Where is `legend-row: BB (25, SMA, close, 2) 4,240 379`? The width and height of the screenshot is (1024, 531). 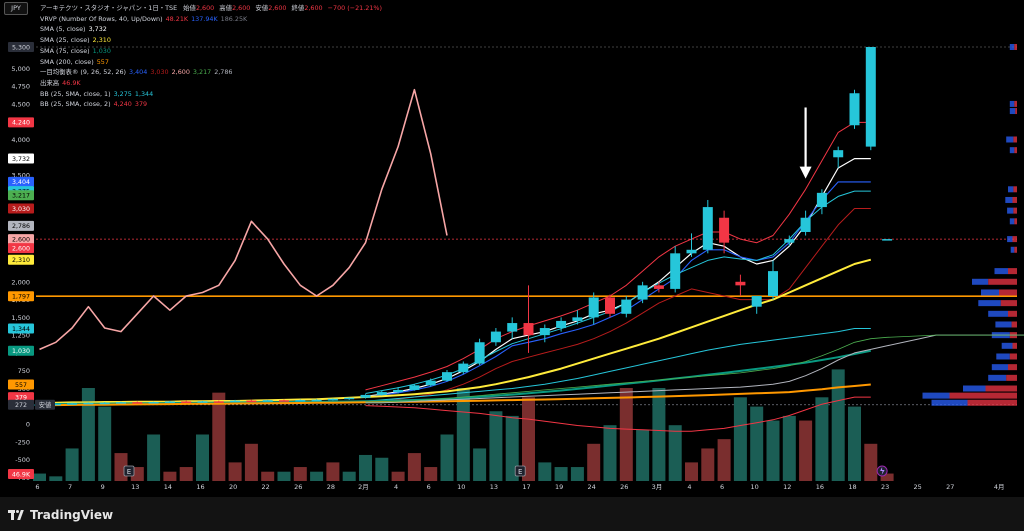 legend-row: BB (25, SMA, close, 2) 4,240 379 is located at coordinates (211, 104).